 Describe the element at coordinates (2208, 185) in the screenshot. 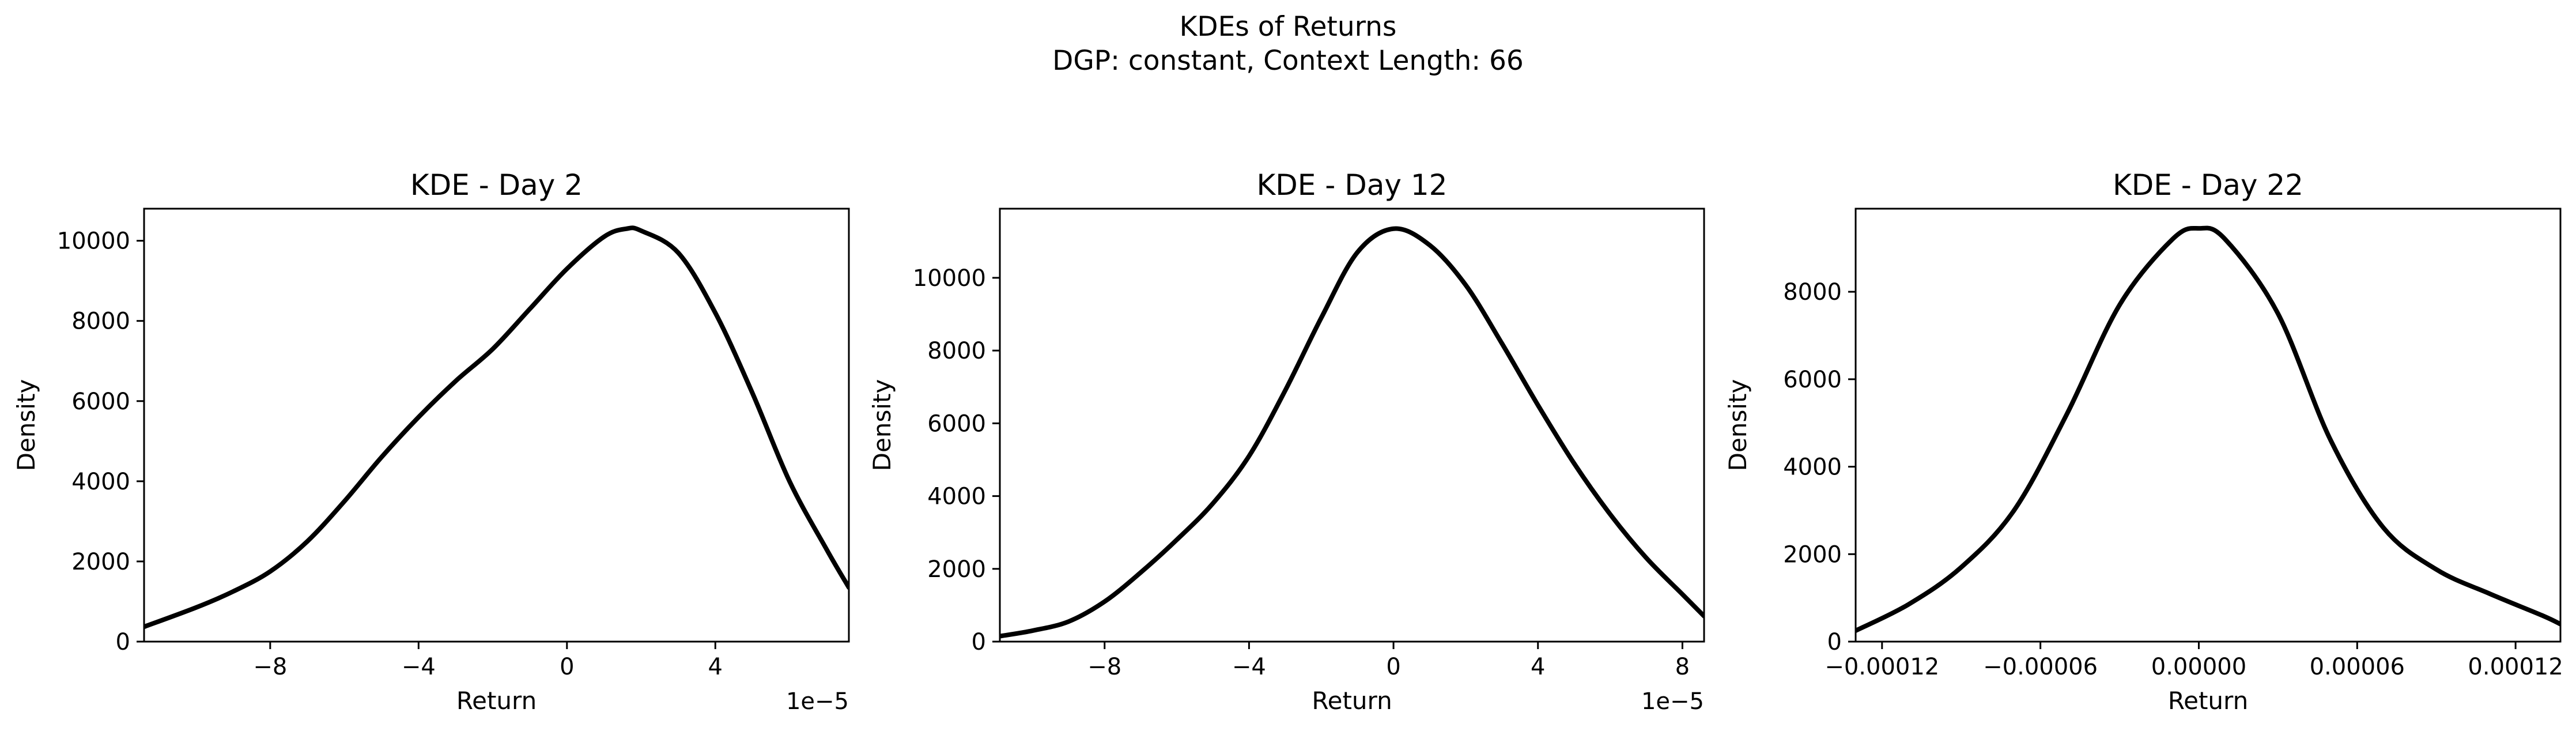

I see `chart-title: KDE - Day 22` at that location.